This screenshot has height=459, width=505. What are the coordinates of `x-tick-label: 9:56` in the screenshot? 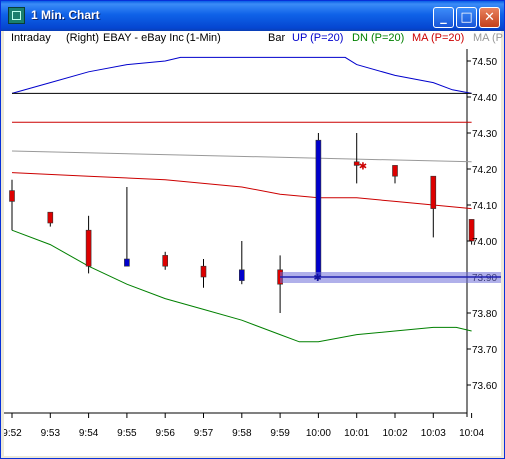 It's located at (165, 433).